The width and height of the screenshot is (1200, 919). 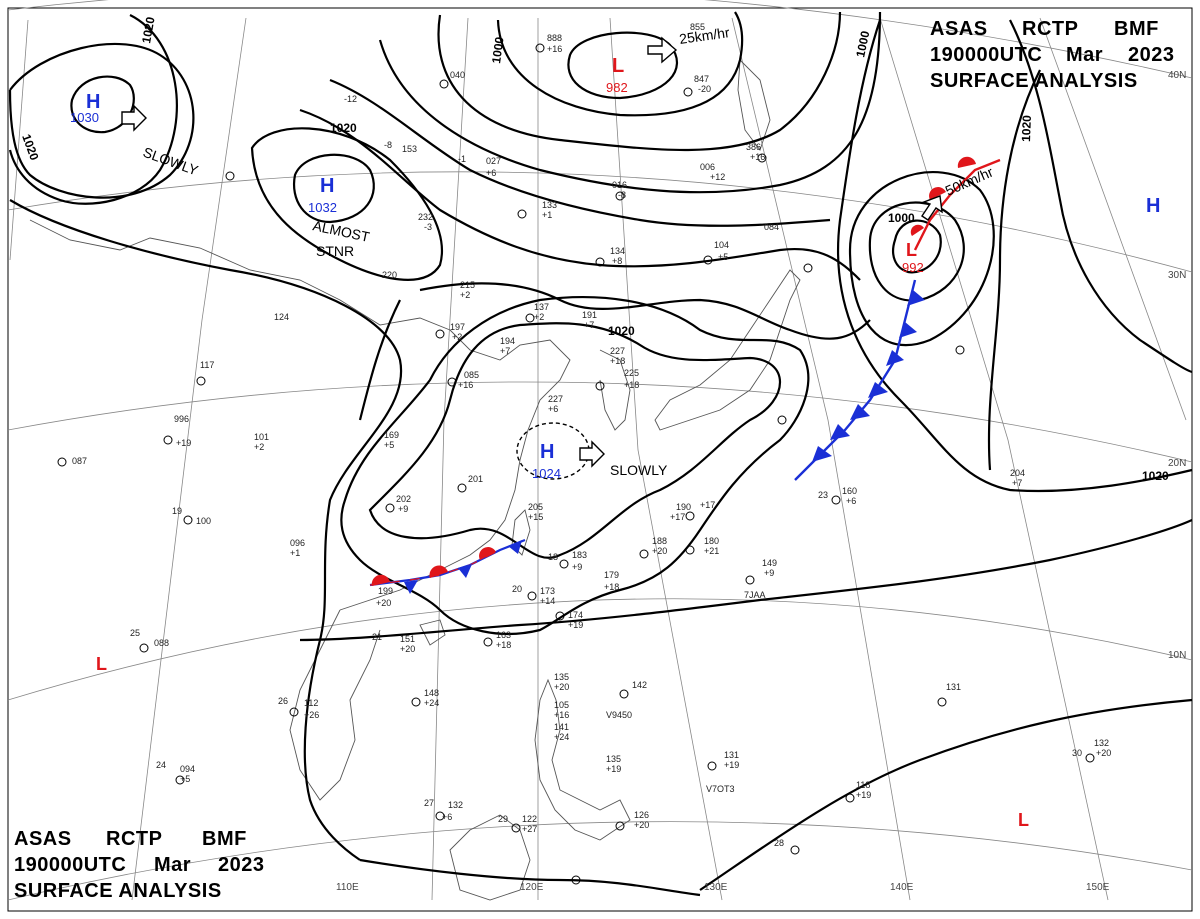 I want to click on station-value: +21, so click(x=711, y=551).